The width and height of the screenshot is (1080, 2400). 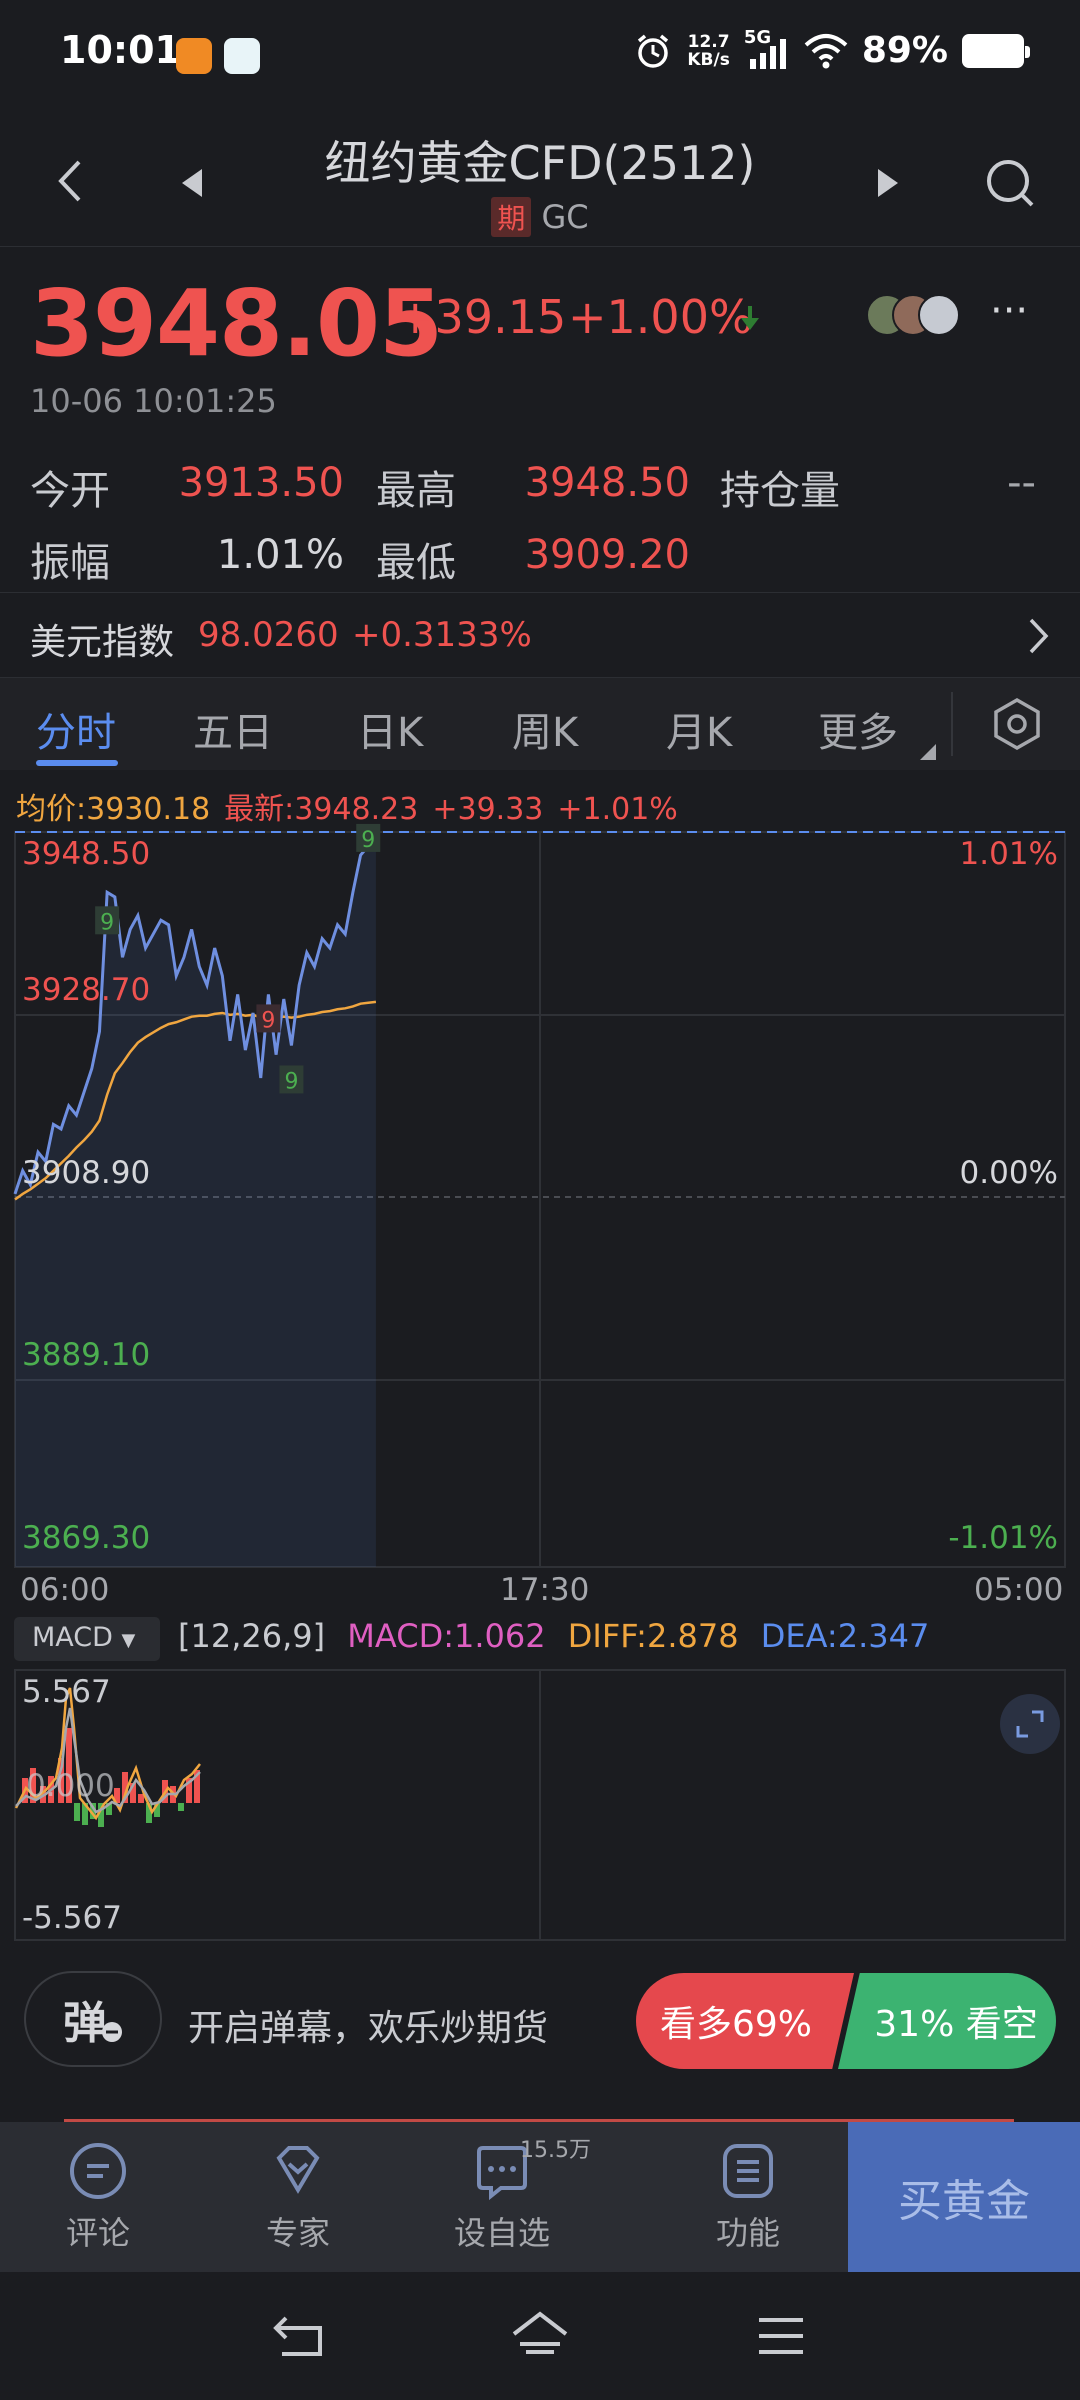 I want to click on down-arrow-icon, so click(x=750, y=318).